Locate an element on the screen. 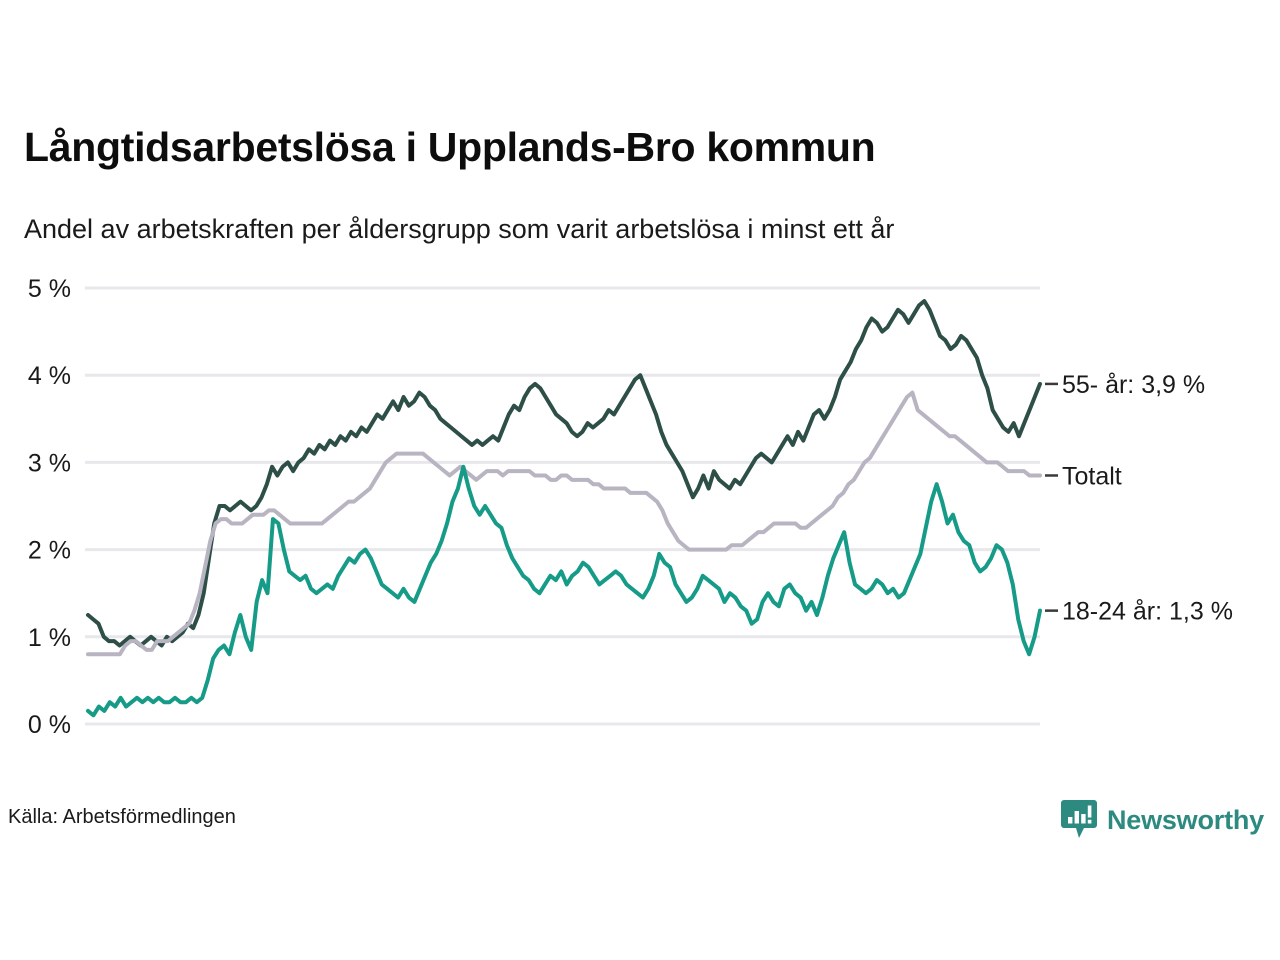  y-tick-label: 3 % is located at coordinates (49, 463).